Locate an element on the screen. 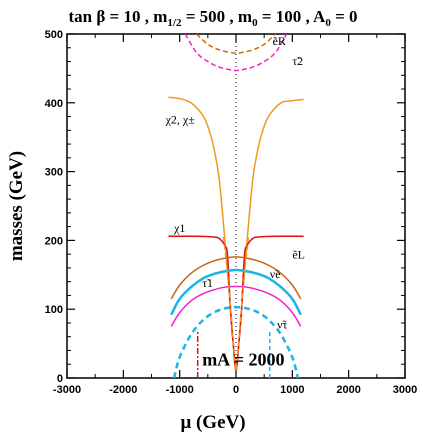 Image resolution: width=423 pixels, height=436 pixels. x-tick-label: -3000 is located at coordinates (67, 390).